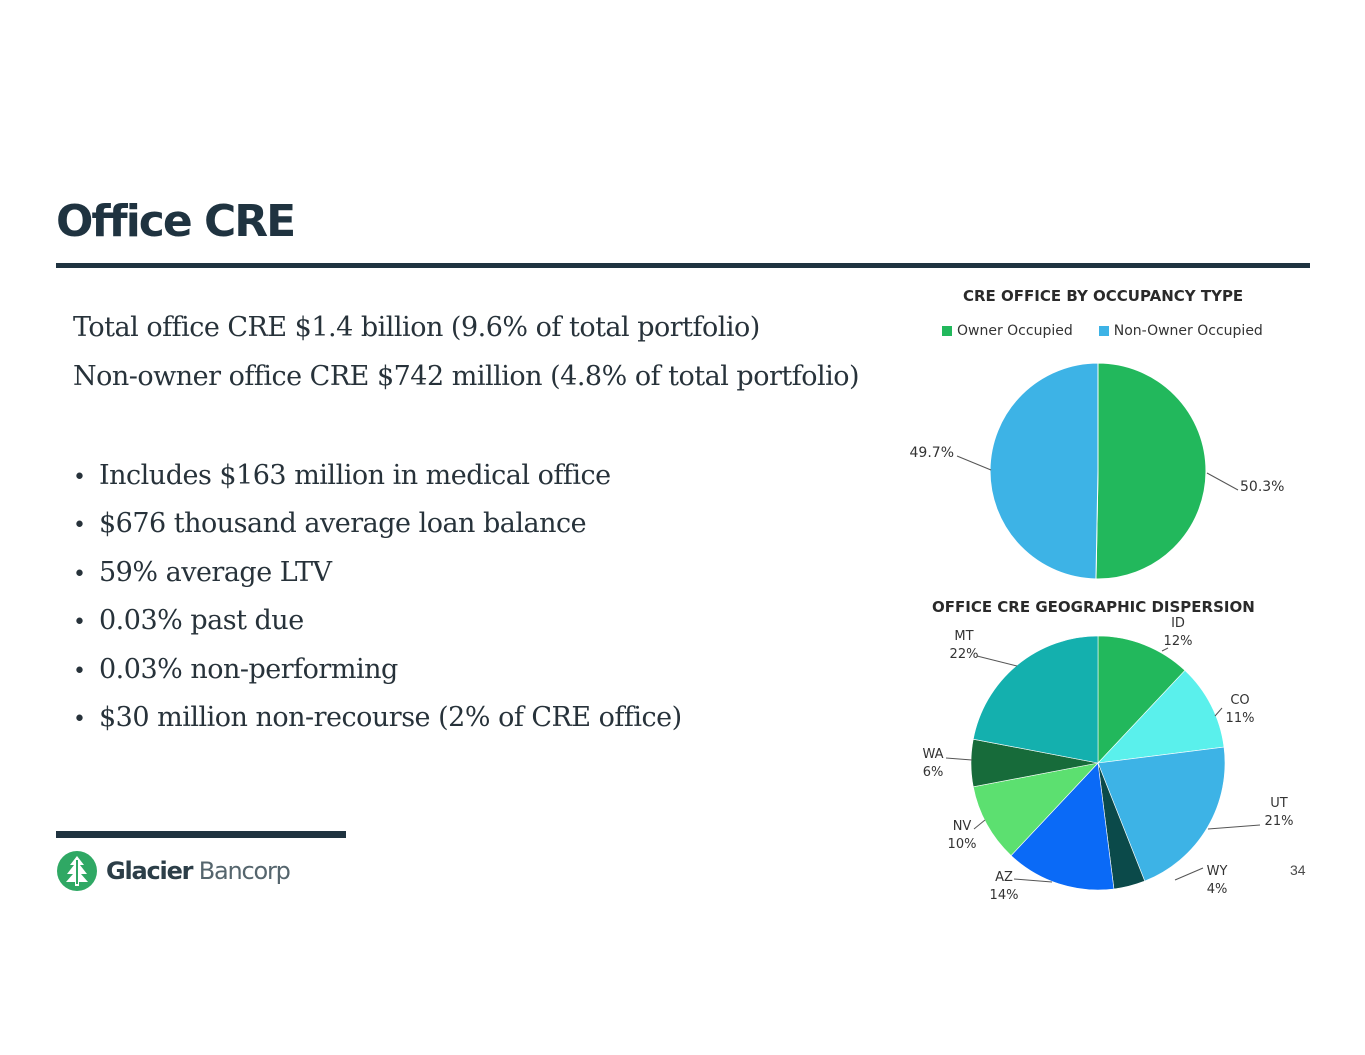 The height and width of the screenshot is (1055, 1365). Describe the element at coordinates (176, 221) in the screenshot. I see `page-title: Office CRE` at that location.